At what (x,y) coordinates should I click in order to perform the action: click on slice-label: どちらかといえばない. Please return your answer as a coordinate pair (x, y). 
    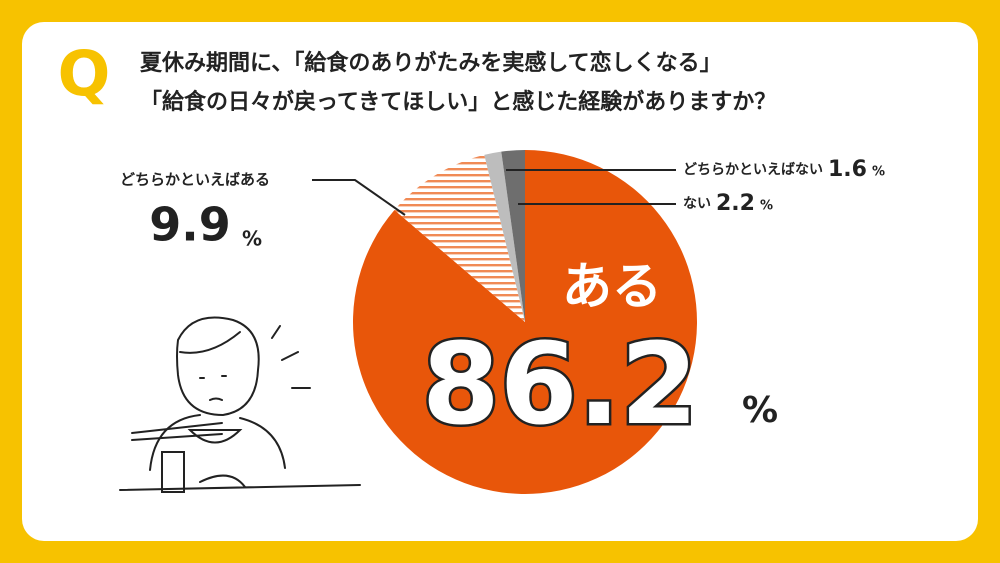
    Looking at the image, I should click on (753, 170).